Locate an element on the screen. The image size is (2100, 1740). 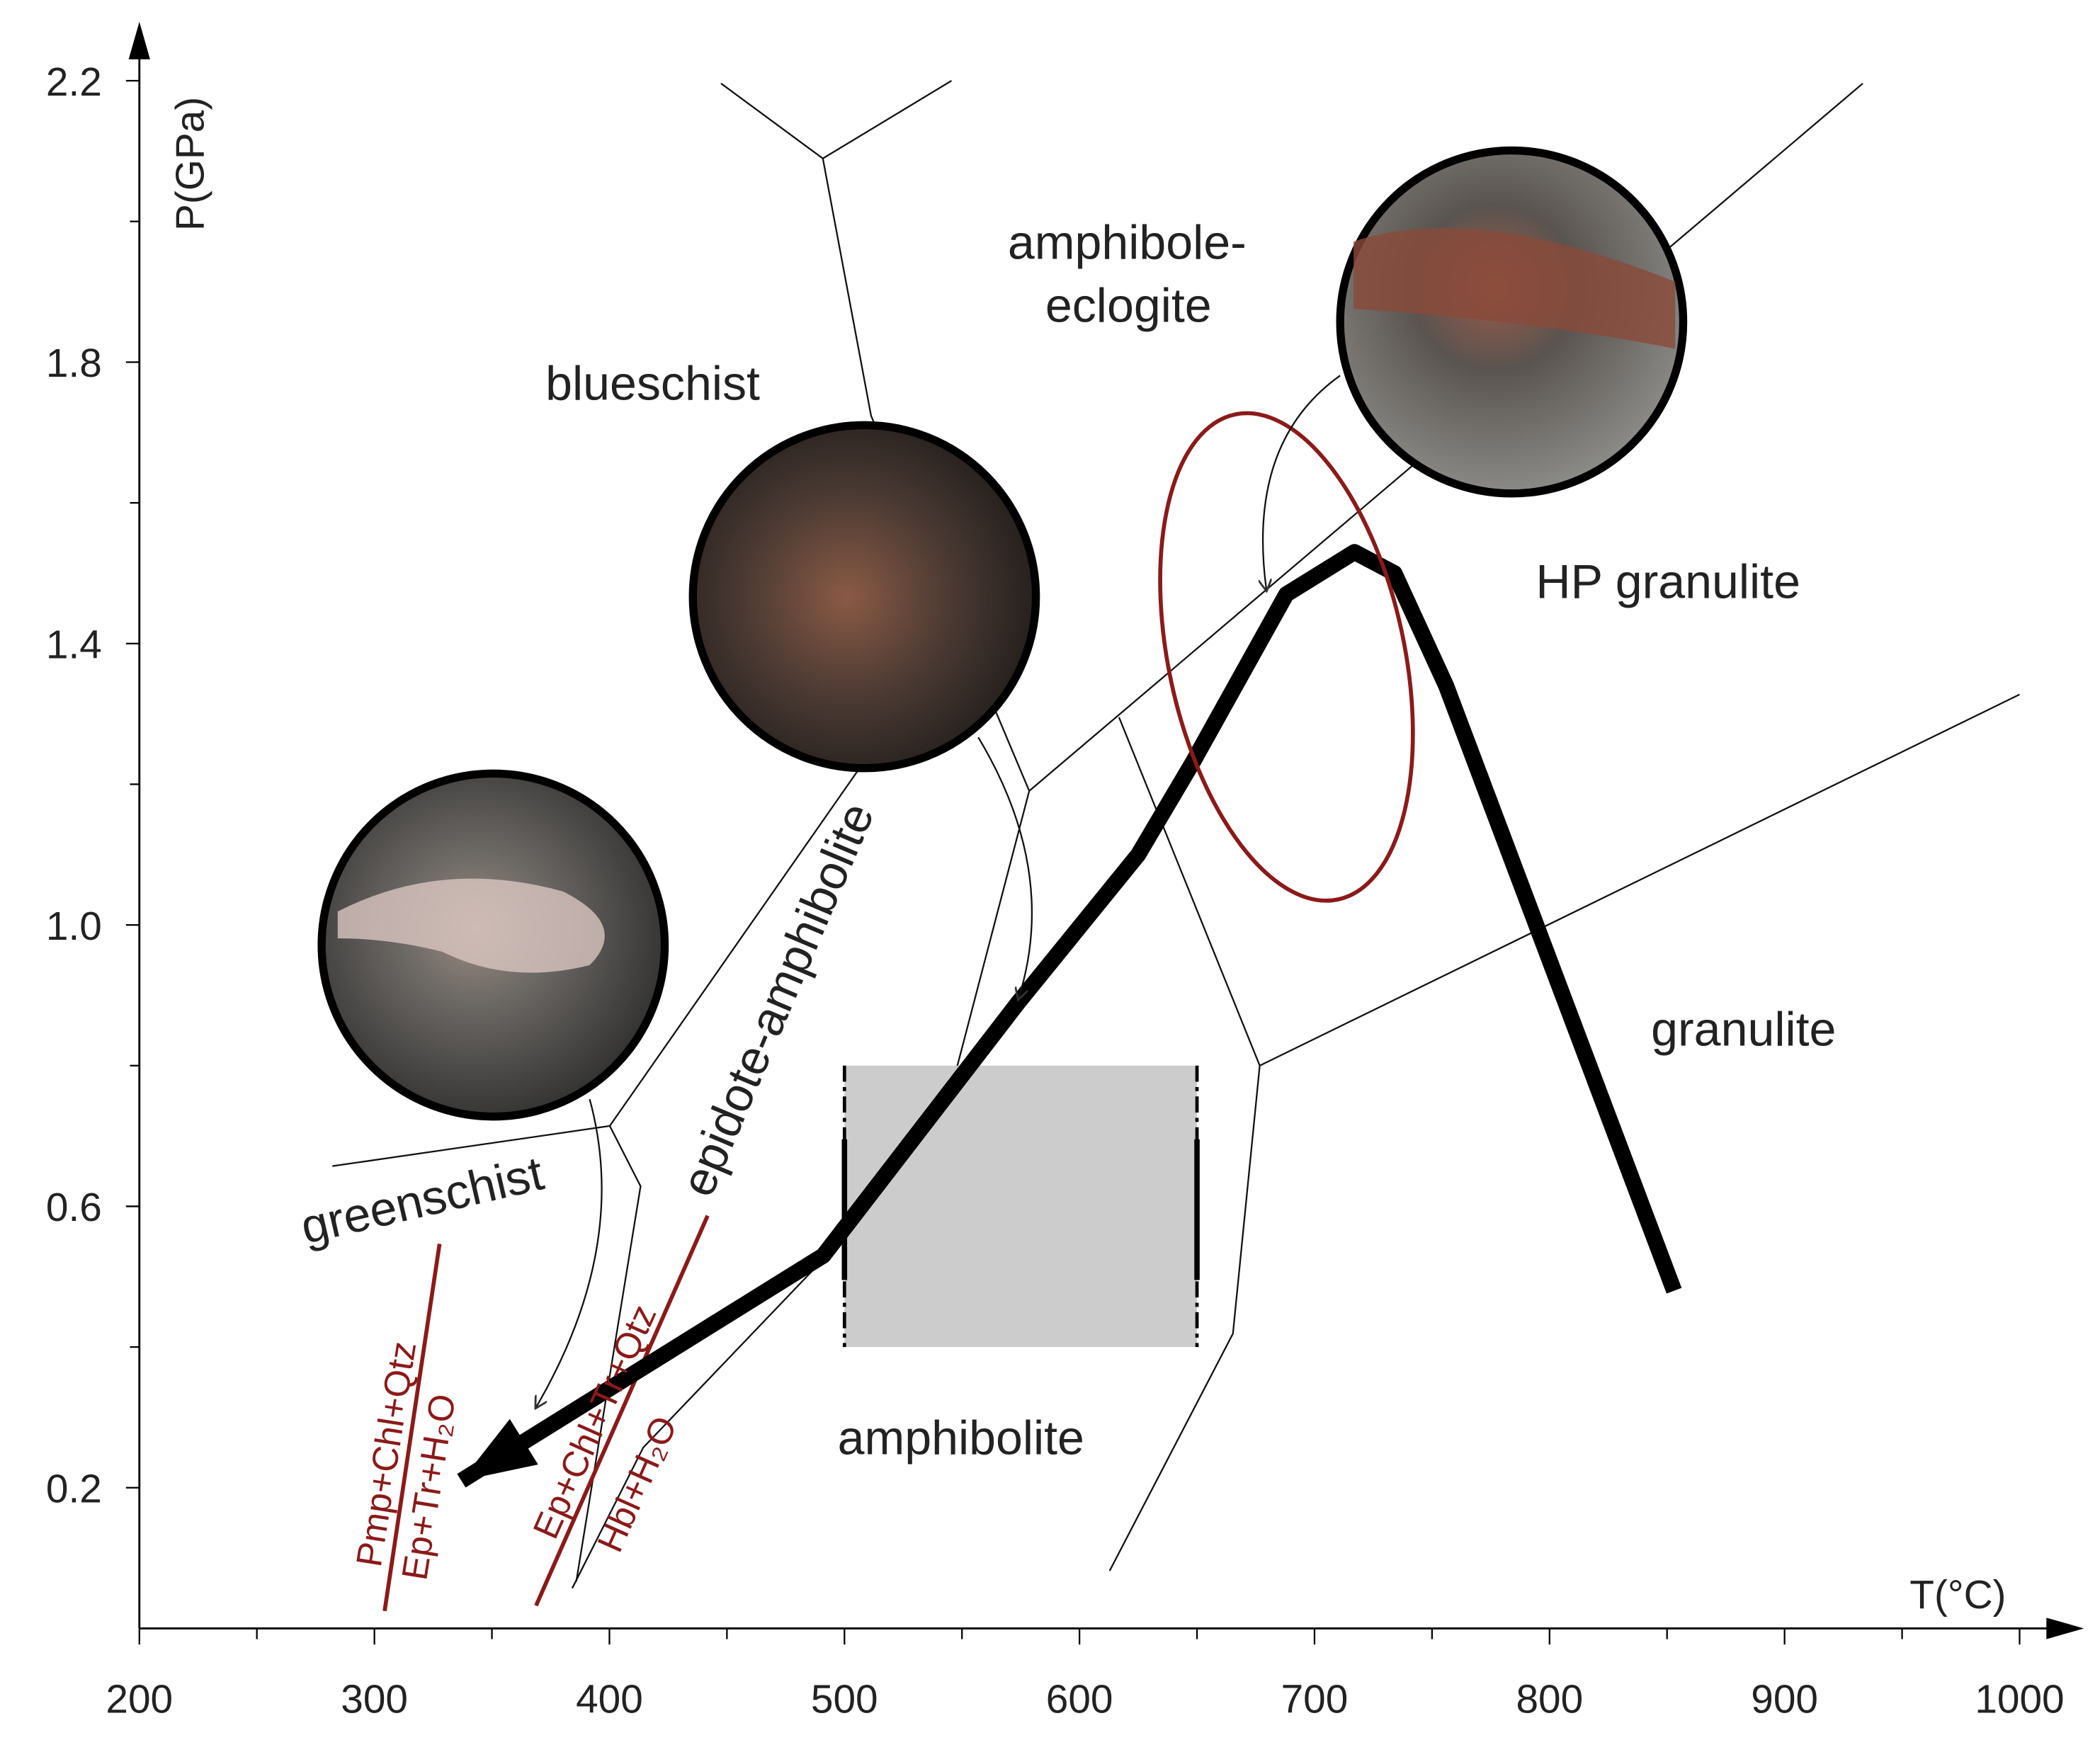
facies-label: eclogite is located at coordinates (1128, 306).